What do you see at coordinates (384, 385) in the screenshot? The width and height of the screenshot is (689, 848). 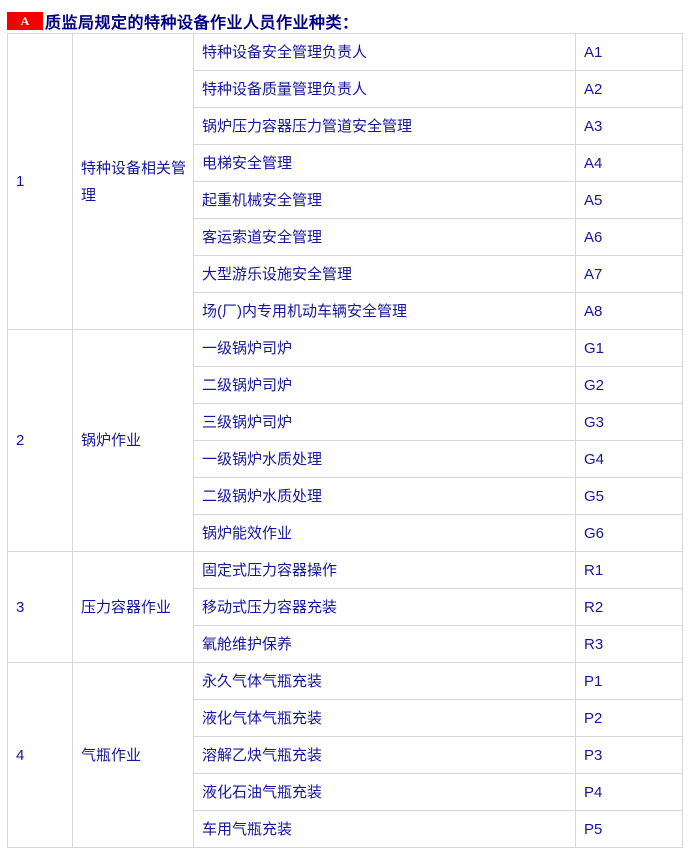 I see `job-name-cell: 二级锅炉司炉` at bounding box center [384, 385].